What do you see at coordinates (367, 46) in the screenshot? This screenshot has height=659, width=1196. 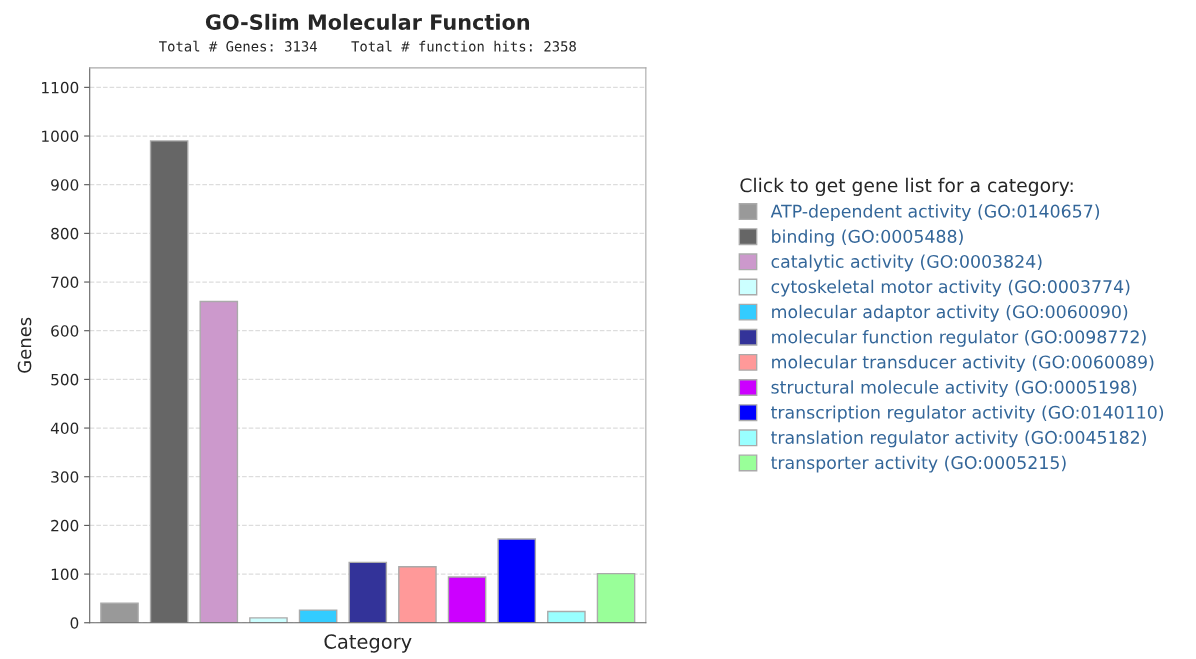 I see `chart-subtitle: Total # Genes: 3134 Total # function hits: 2358` at bounding box center [367, 46].